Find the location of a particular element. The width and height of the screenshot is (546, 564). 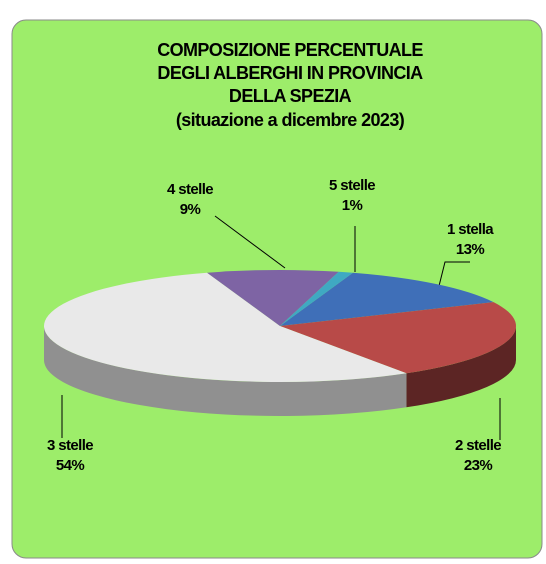

data-label: 13% is located at coordinates (470, 249).